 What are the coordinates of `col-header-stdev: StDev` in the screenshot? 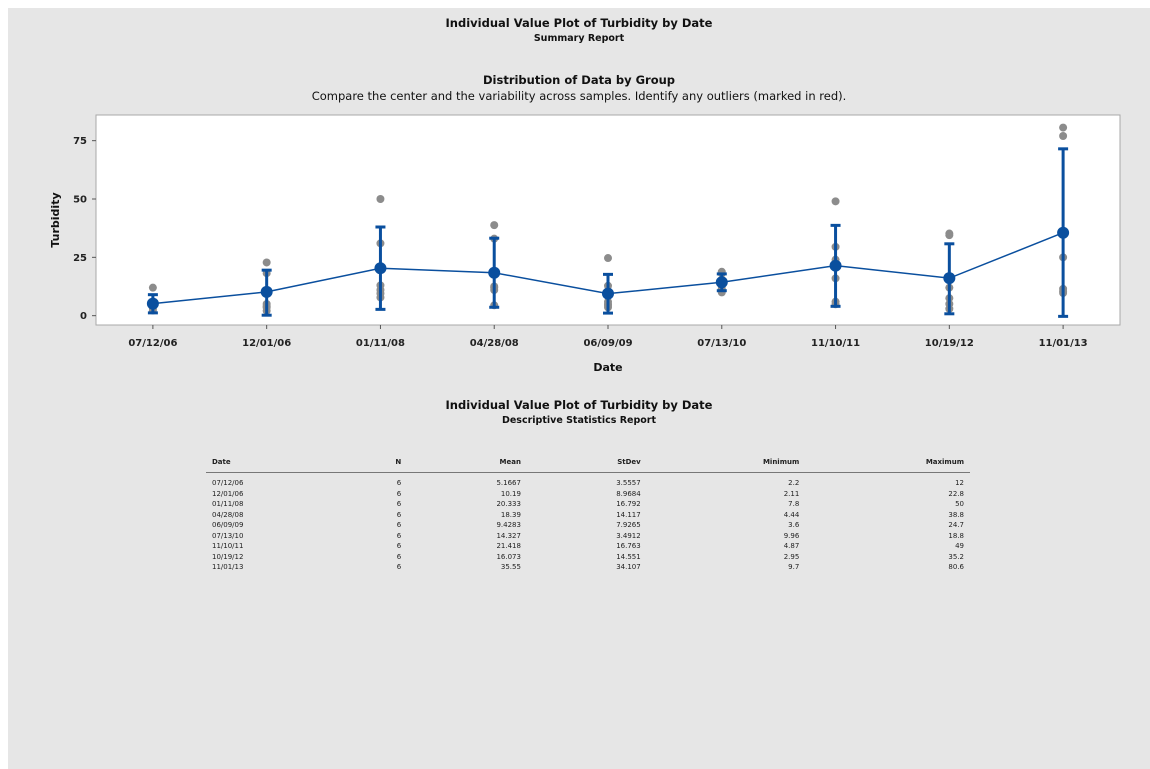 It's located at (586, 464).